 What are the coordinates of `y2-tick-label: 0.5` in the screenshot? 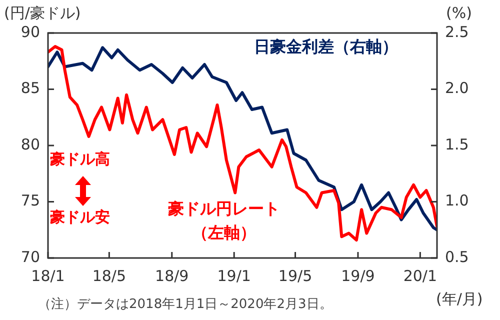 It's located at (457, 257).